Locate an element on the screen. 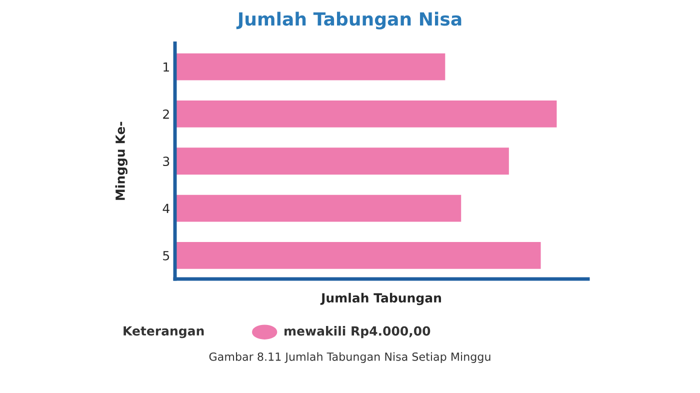 This screenshot has width=700, height=393. x-axis-title: Jumlah Tabungan is located at coordinates (380, 299).